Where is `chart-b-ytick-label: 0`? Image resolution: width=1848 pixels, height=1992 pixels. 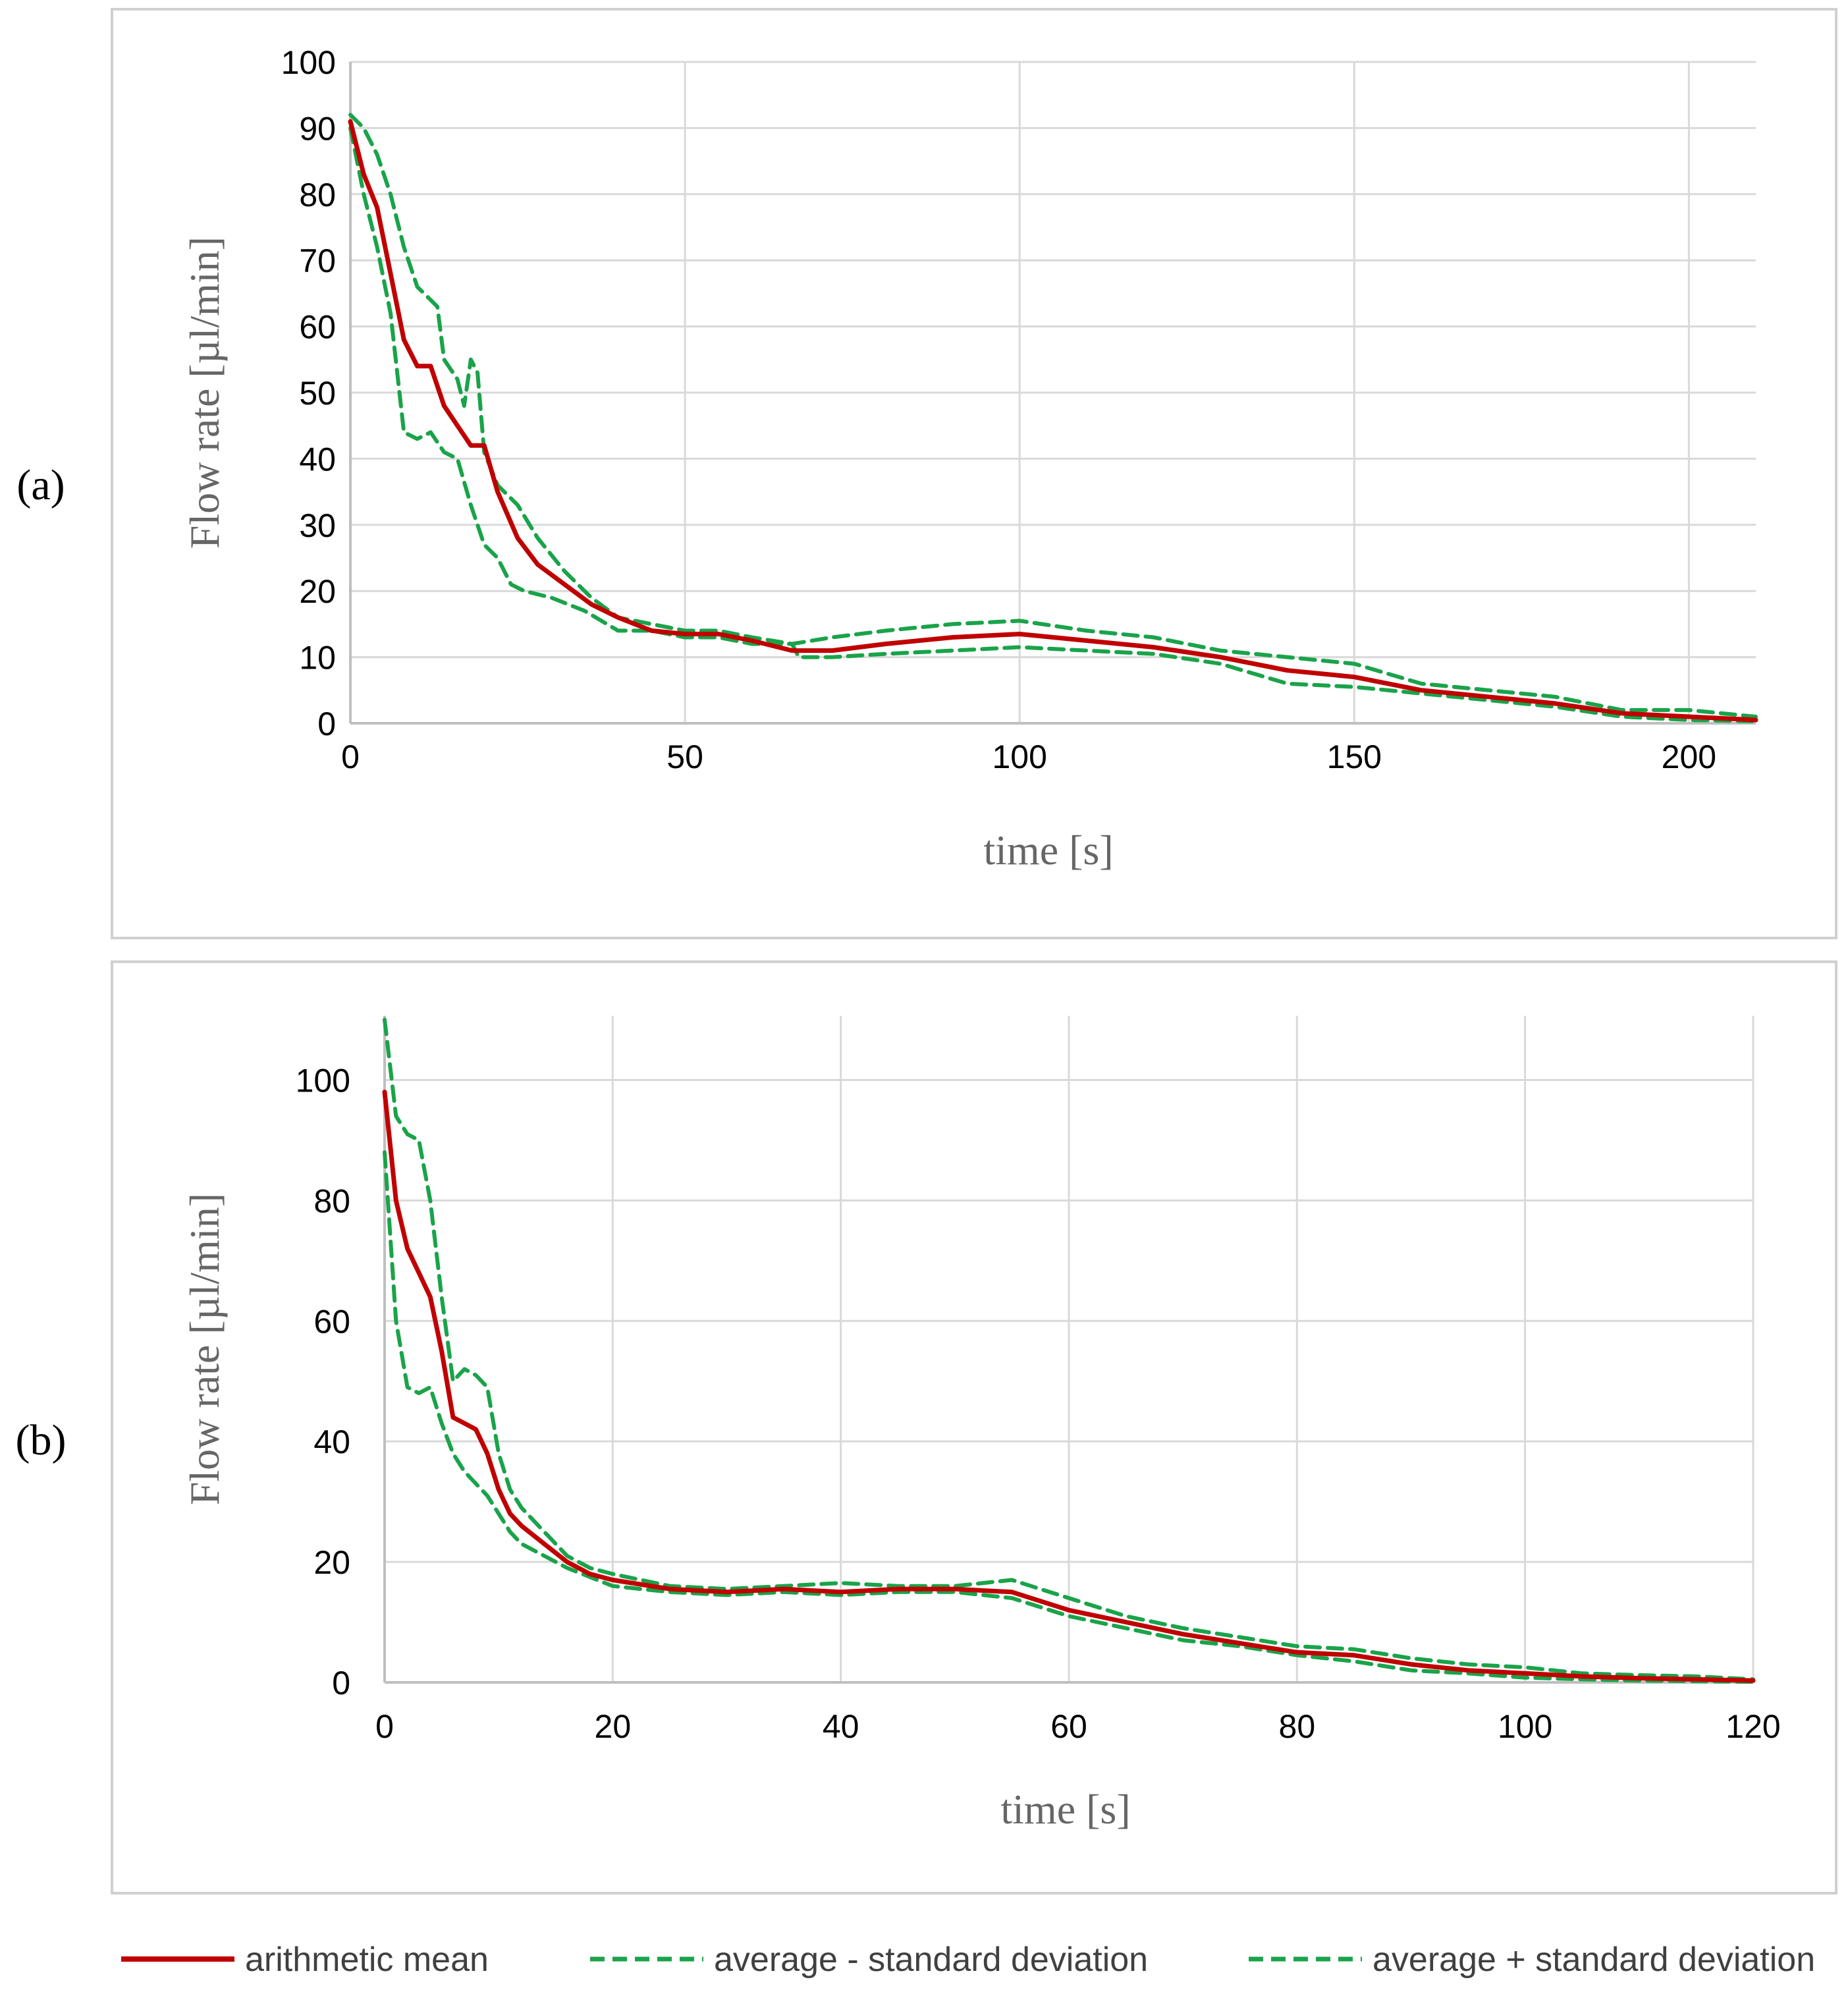 chart-b-ytick-label: 0 is located at coordinates (341, 1683).